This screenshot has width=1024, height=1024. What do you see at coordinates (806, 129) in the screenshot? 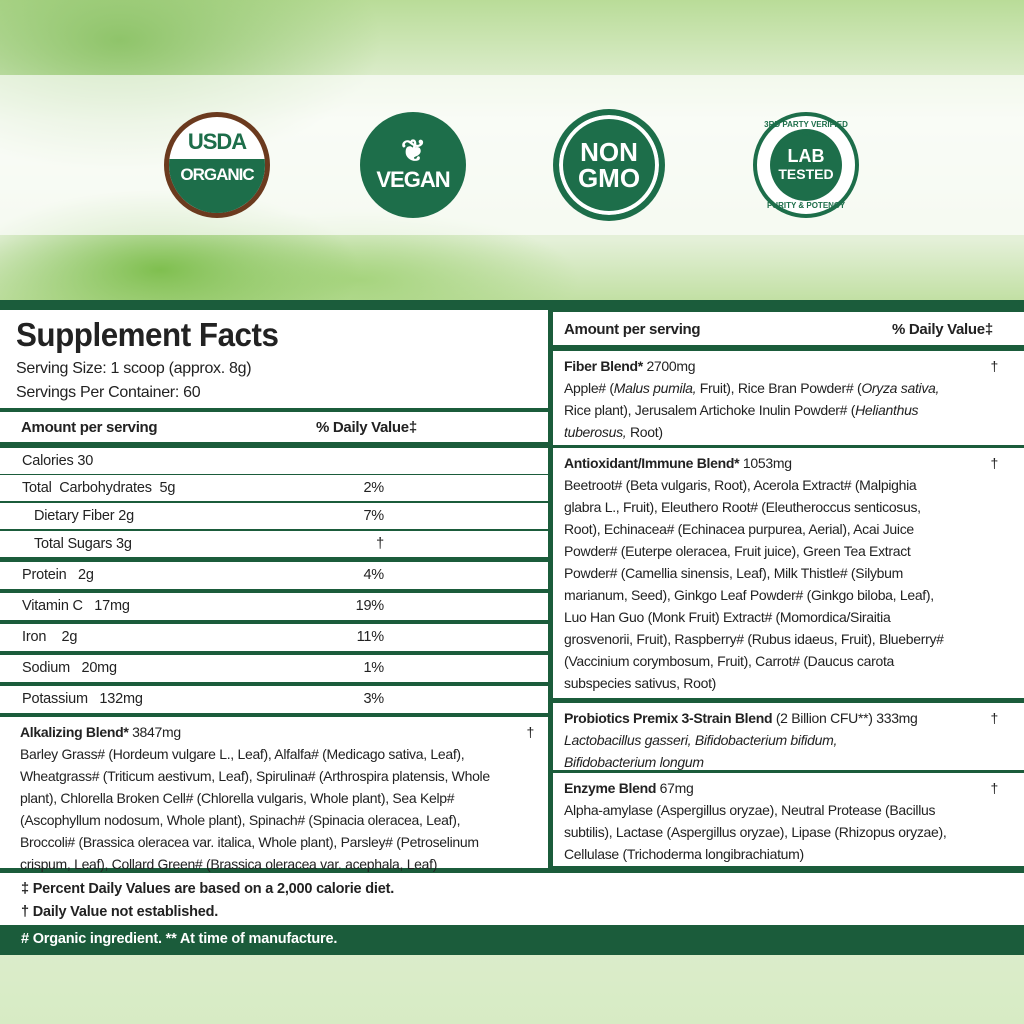
I see `ring-top-text: 3RD PARTY VERIFIED FOR` at bounding box center [806, 129].